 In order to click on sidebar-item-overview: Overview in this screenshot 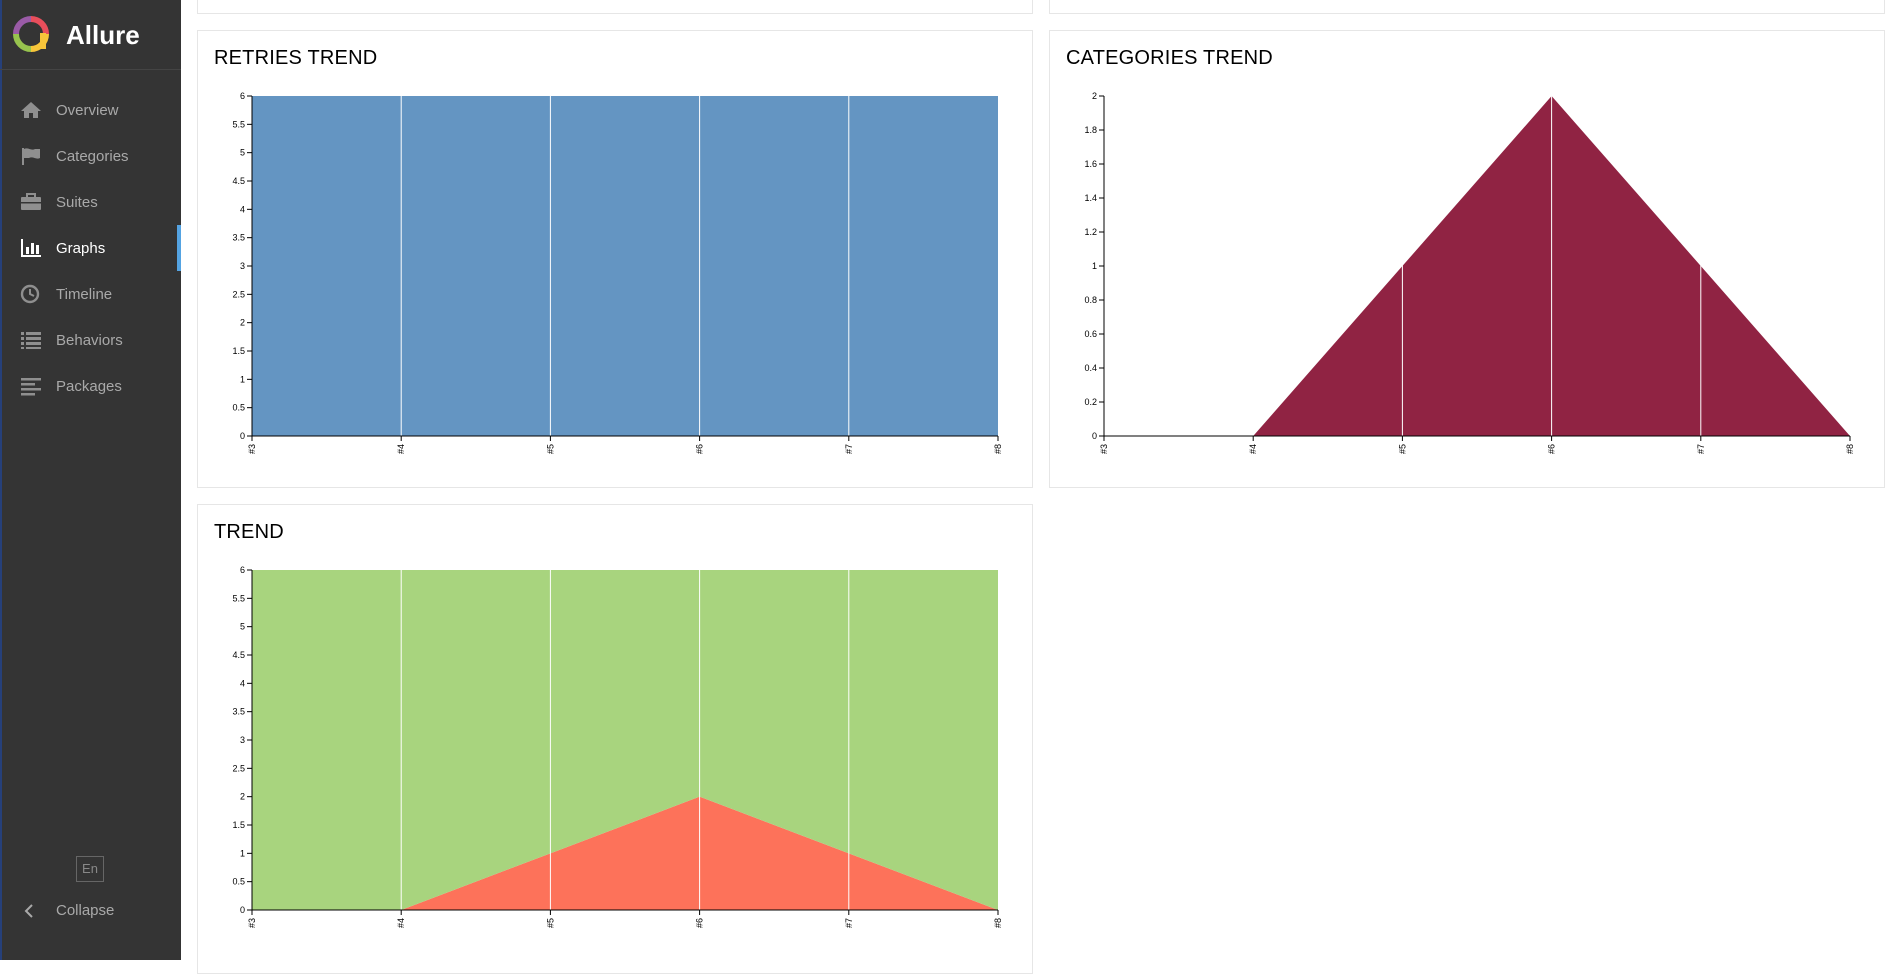, I will do `click(90, 110)`.